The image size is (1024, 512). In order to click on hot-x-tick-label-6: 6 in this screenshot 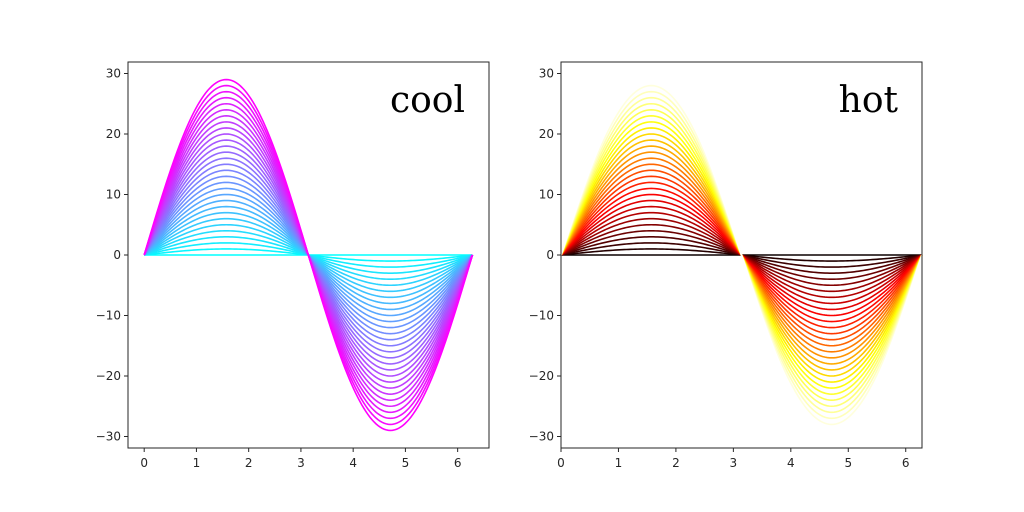, I will do `click(906, 463)`.